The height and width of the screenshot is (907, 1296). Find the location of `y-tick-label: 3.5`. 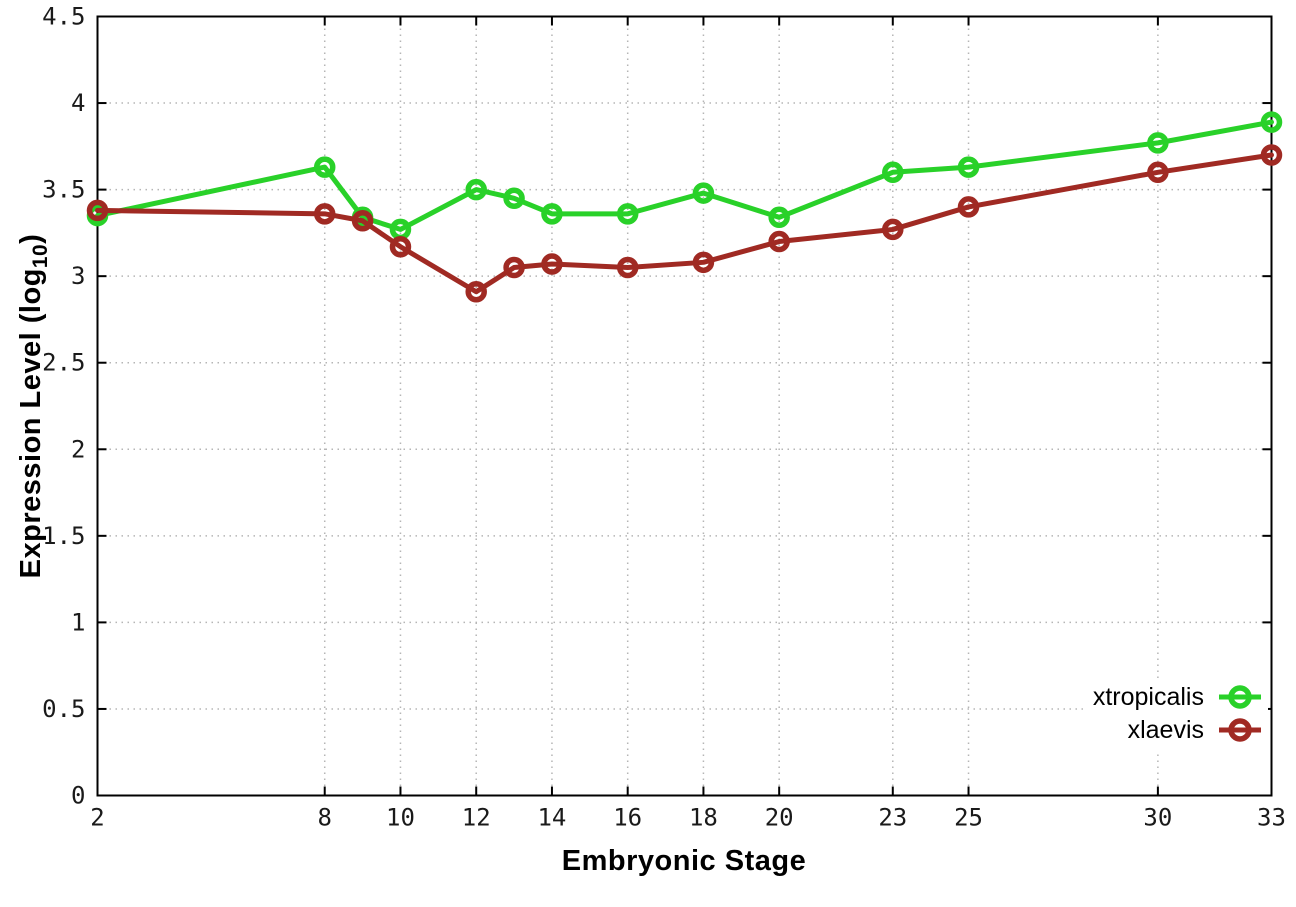

y-tick-label: 3.5 is located at coordinates (63, 190).